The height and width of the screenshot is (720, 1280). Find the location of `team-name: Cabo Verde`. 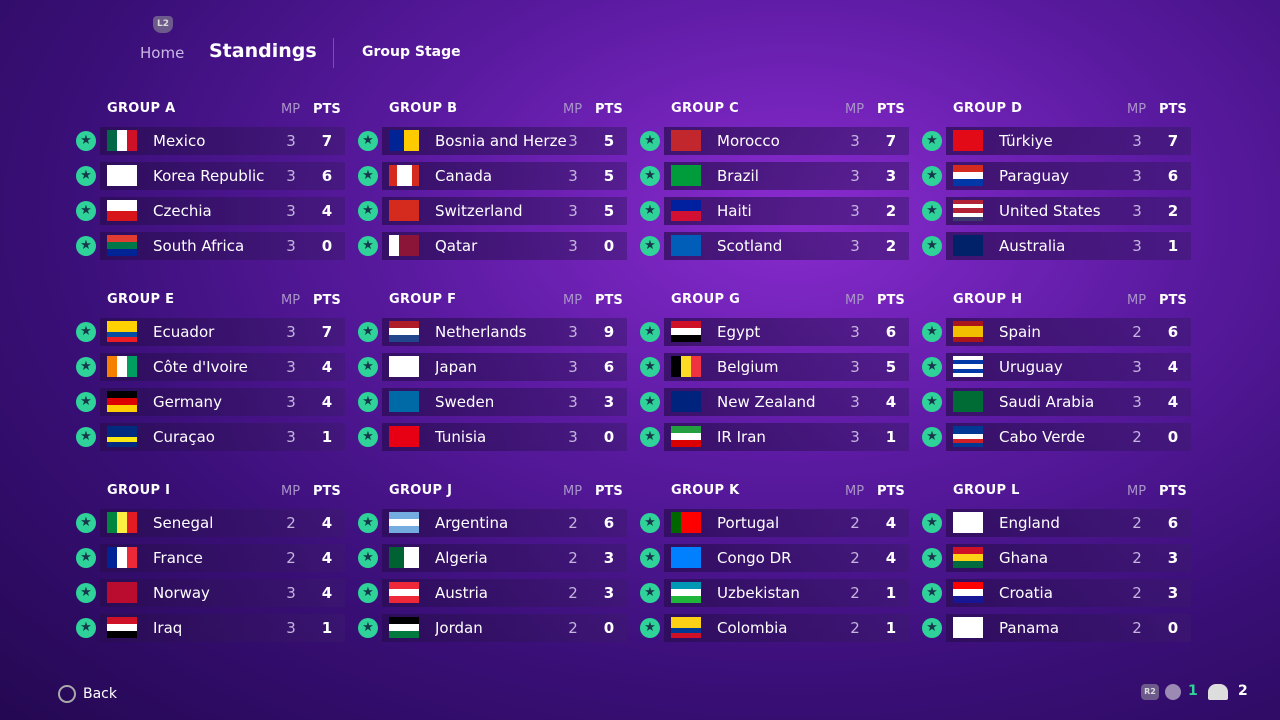

team-name: Cabo Verde is located at coordinates (1042, 437).